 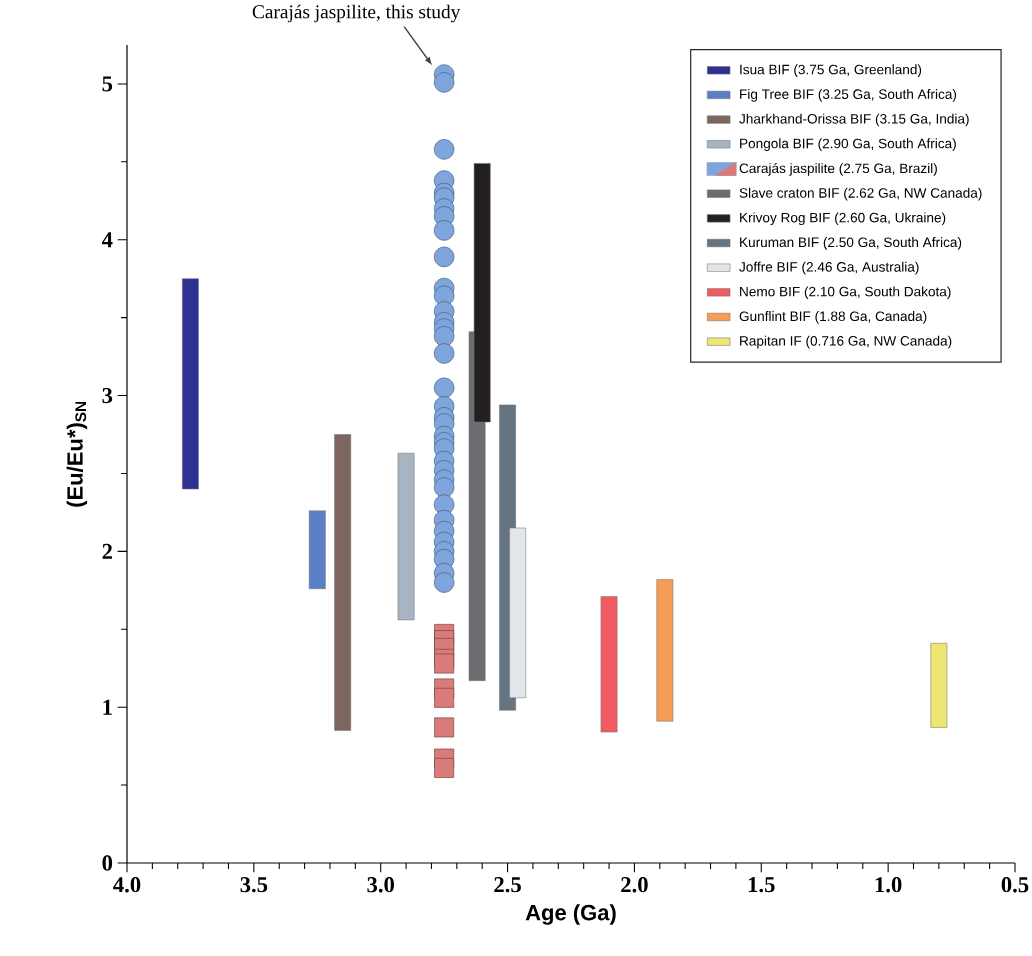 I want to click on legend-label: Slave craton BIF (2.62 Ga, NW Canada), so click(x=860, y=194).